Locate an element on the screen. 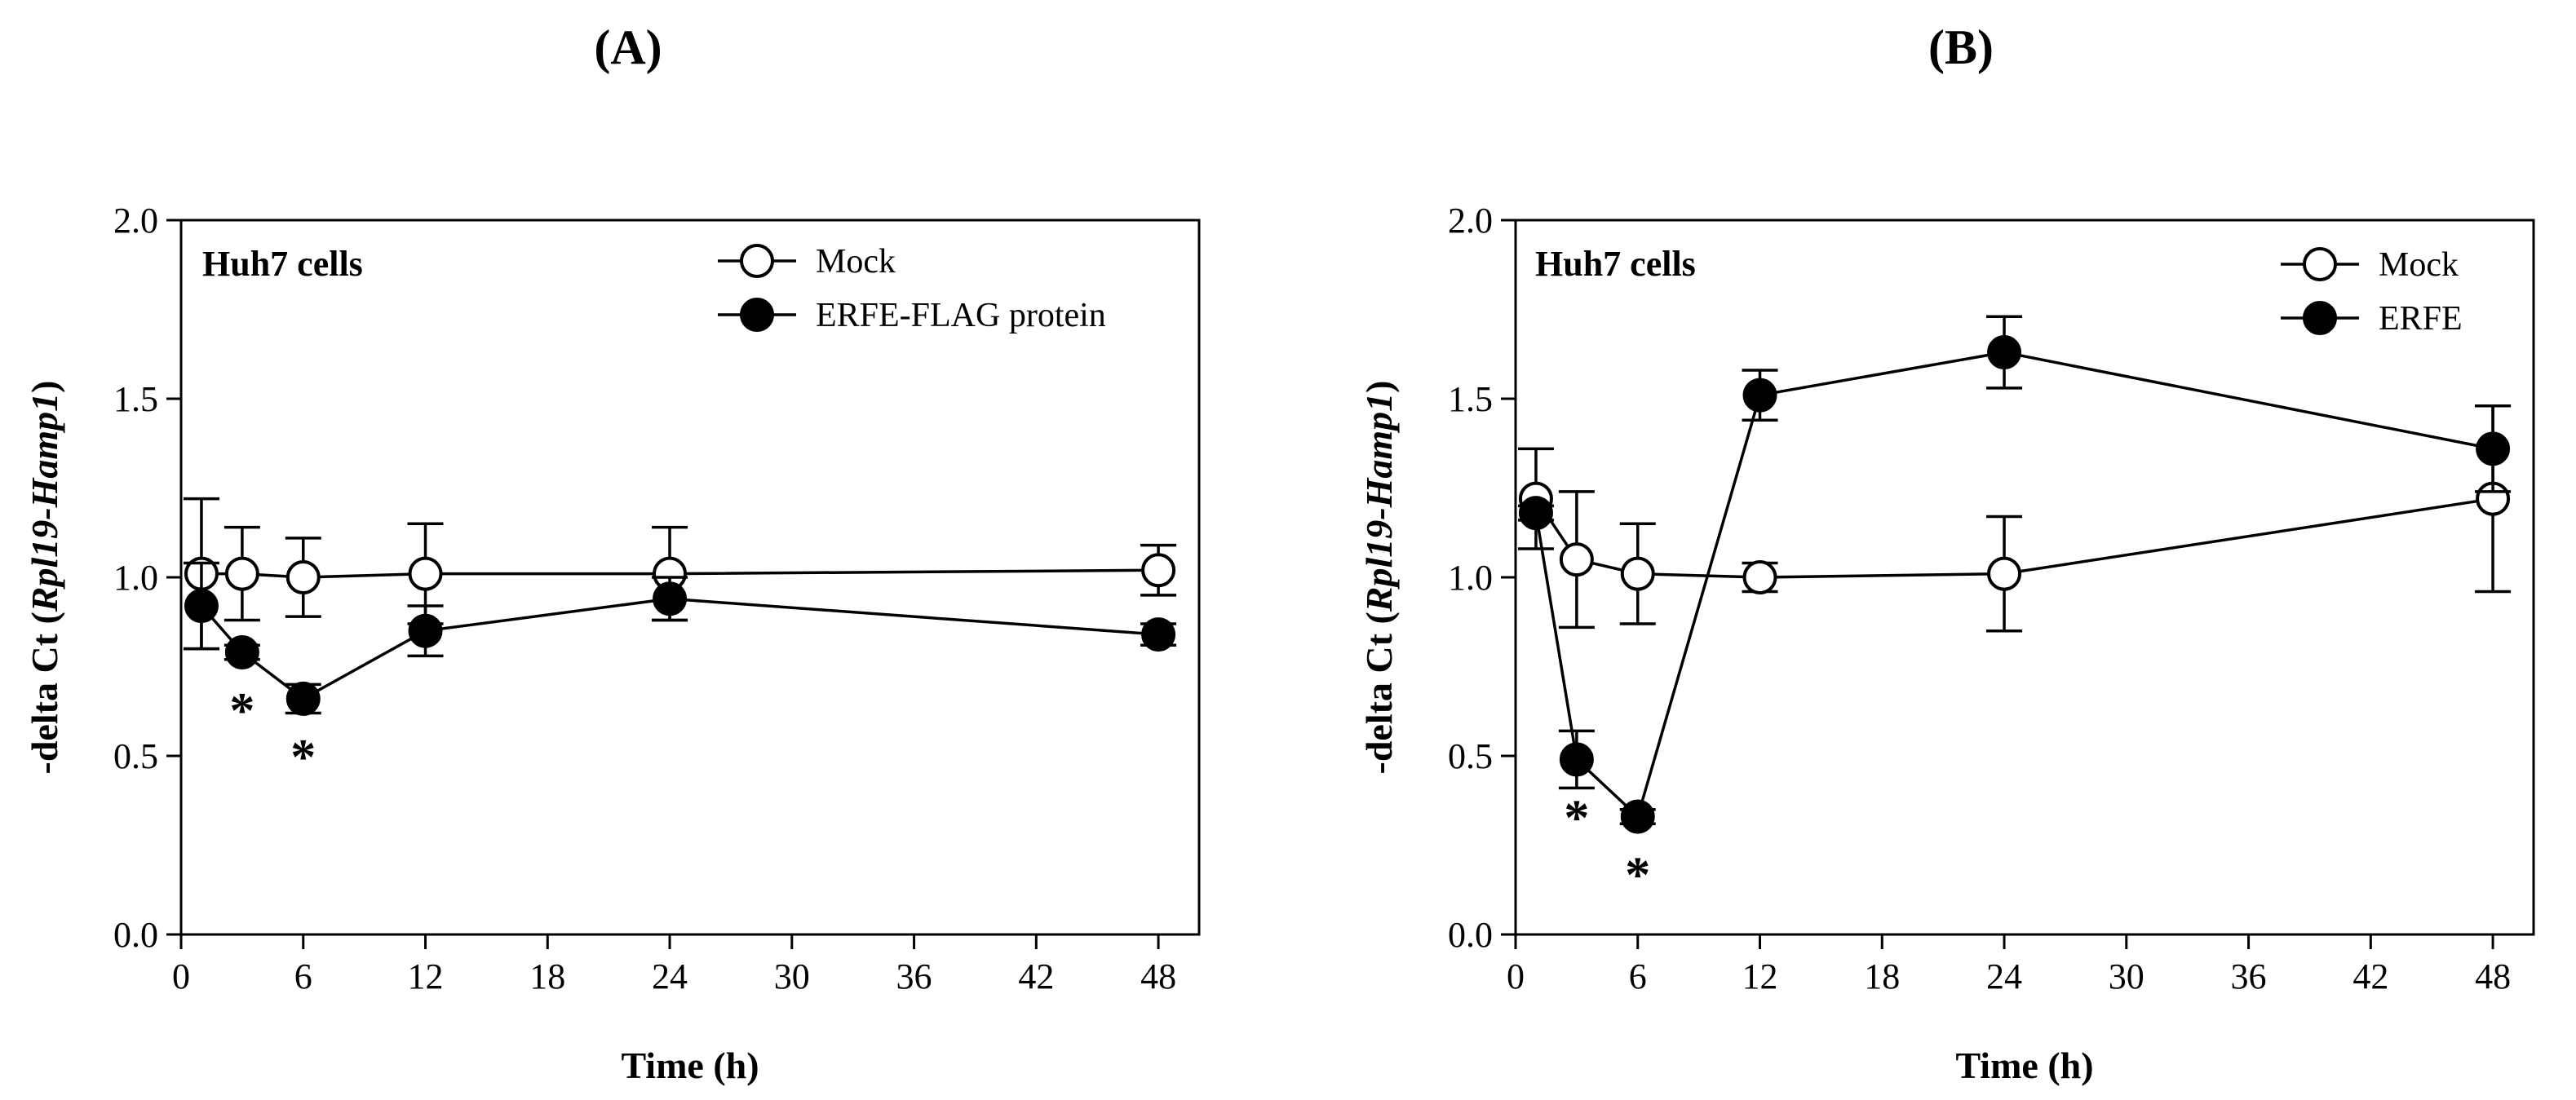  legend-label: ERFE-FLAG protein is located at coordinates (961, 315).